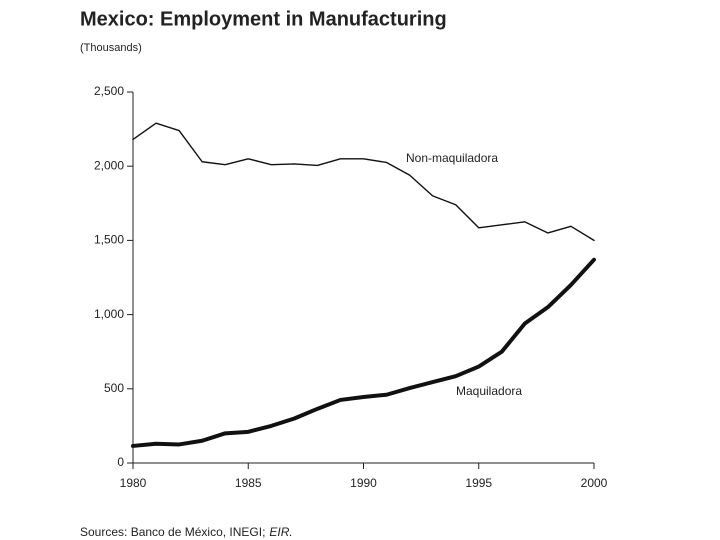 This screenshot has height=540, width=720. What do you see at coordinates (133, 483) in the screenshot?
I see `x-tick-label: 1980` at bounding box center [133, 483].